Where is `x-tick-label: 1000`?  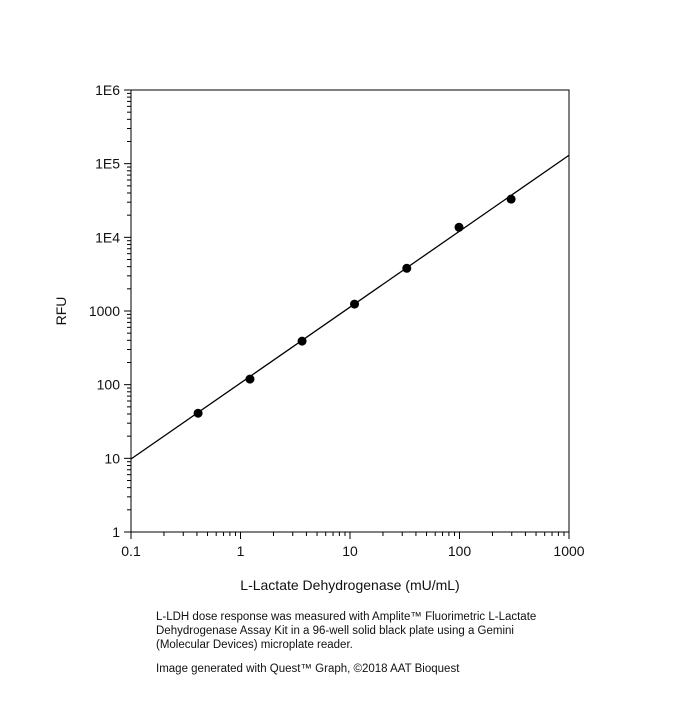
x-tick-label: 1000 is located at coordinates (568, 551).